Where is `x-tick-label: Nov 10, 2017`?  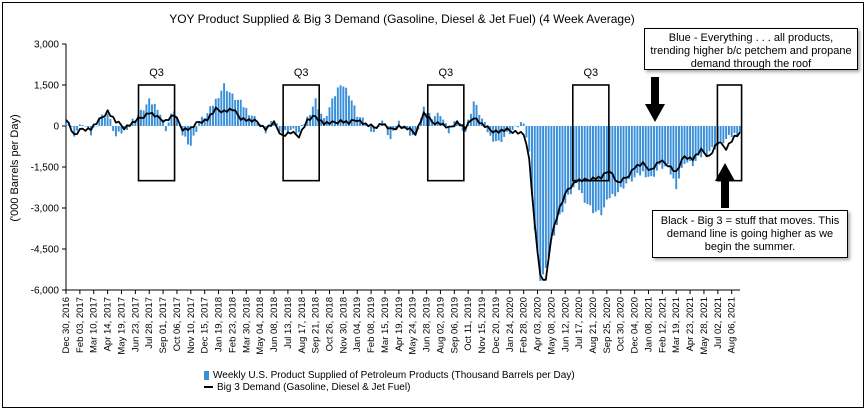
x-tick-label: Nov 10, 2017 is located at coordinates (191, 325).